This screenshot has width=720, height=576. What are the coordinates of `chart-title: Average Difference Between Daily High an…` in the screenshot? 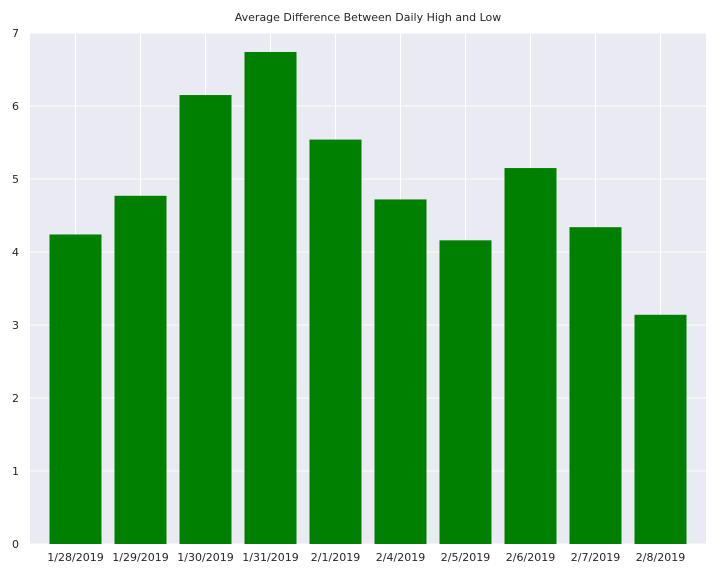 It's located at (368, 17).